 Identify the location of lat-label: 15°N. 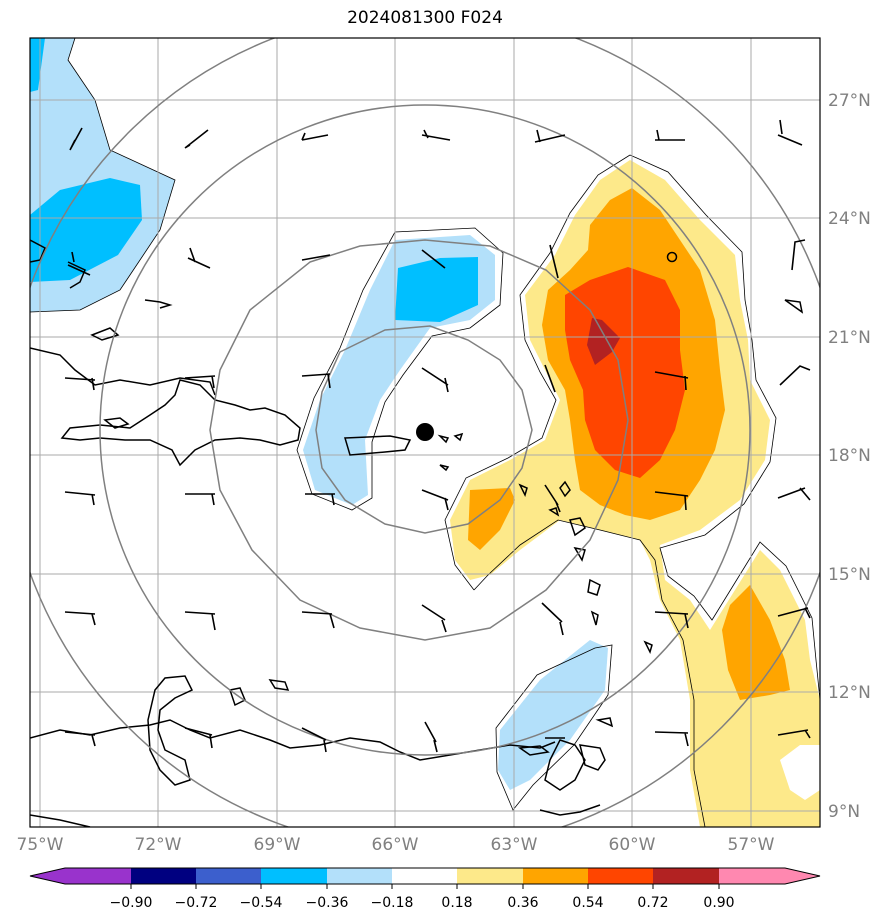
(849, 575).